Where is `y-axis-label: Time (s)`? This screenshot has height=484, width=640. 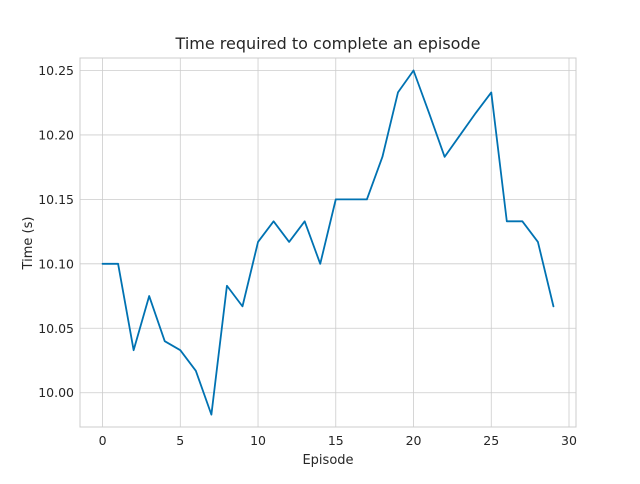
y-axis-label: Time (s) is located at coordinates (28, 244).